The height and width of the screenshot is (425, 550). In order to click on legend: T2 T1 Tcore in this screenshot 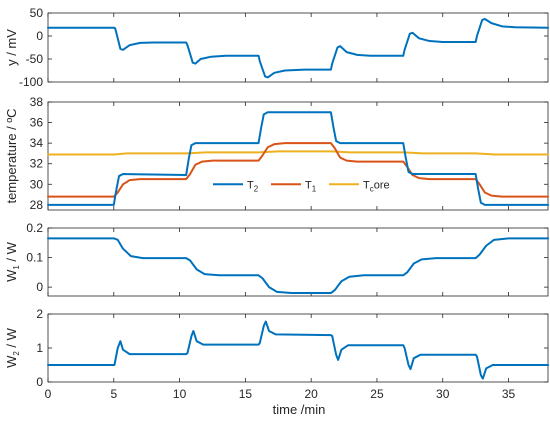, I will do `click(301, 186)`.